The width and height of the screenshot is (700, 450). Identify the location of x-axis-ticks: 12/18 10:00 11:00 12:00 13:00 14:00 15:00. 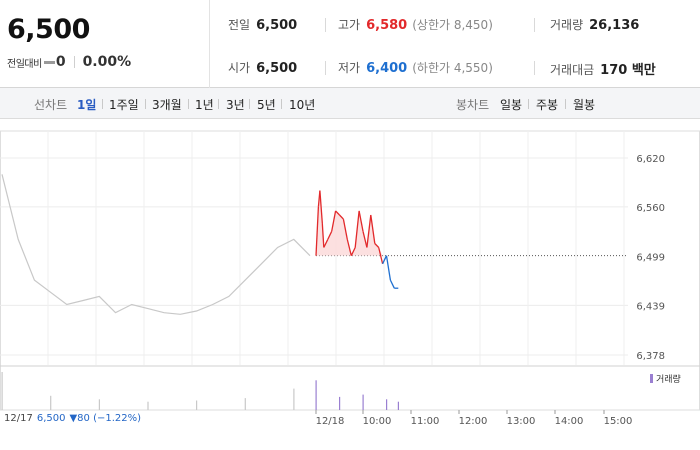
(474, 418).